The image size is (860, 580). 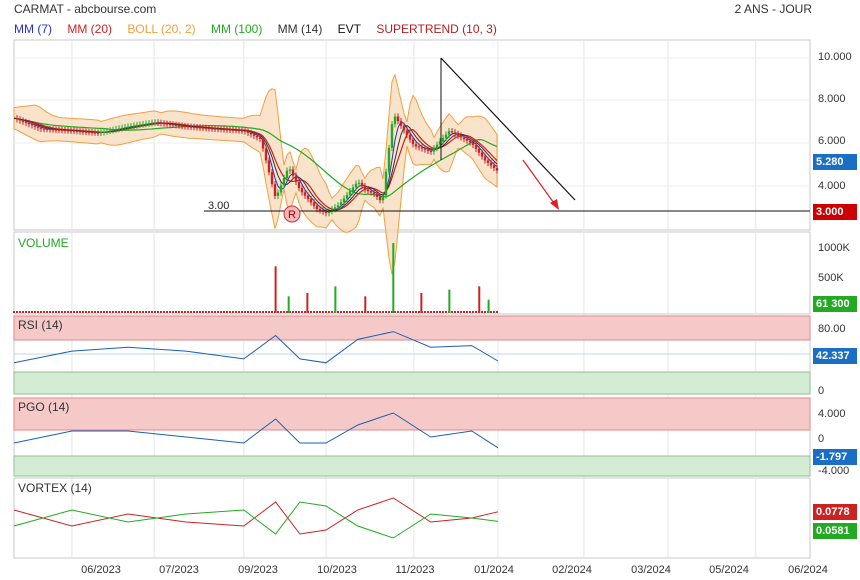 I want to click on price-tick: 8.000, so click(x=832, y=99).